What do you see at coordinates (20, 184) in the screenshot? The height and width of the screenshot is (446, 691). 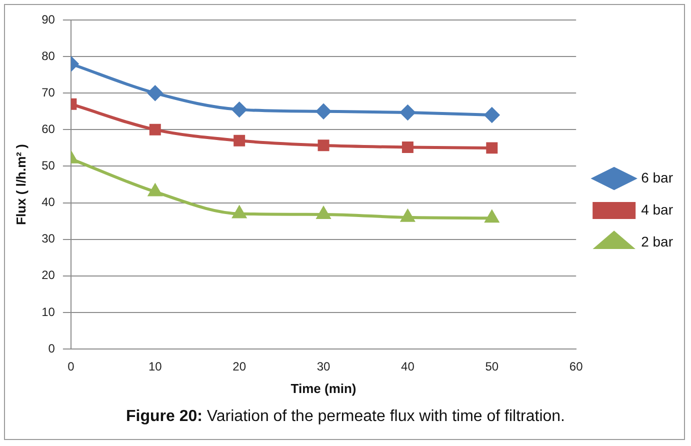 I see `y-axis-title: Flux ( l/h.m² )` at bounding box center [20, 184].